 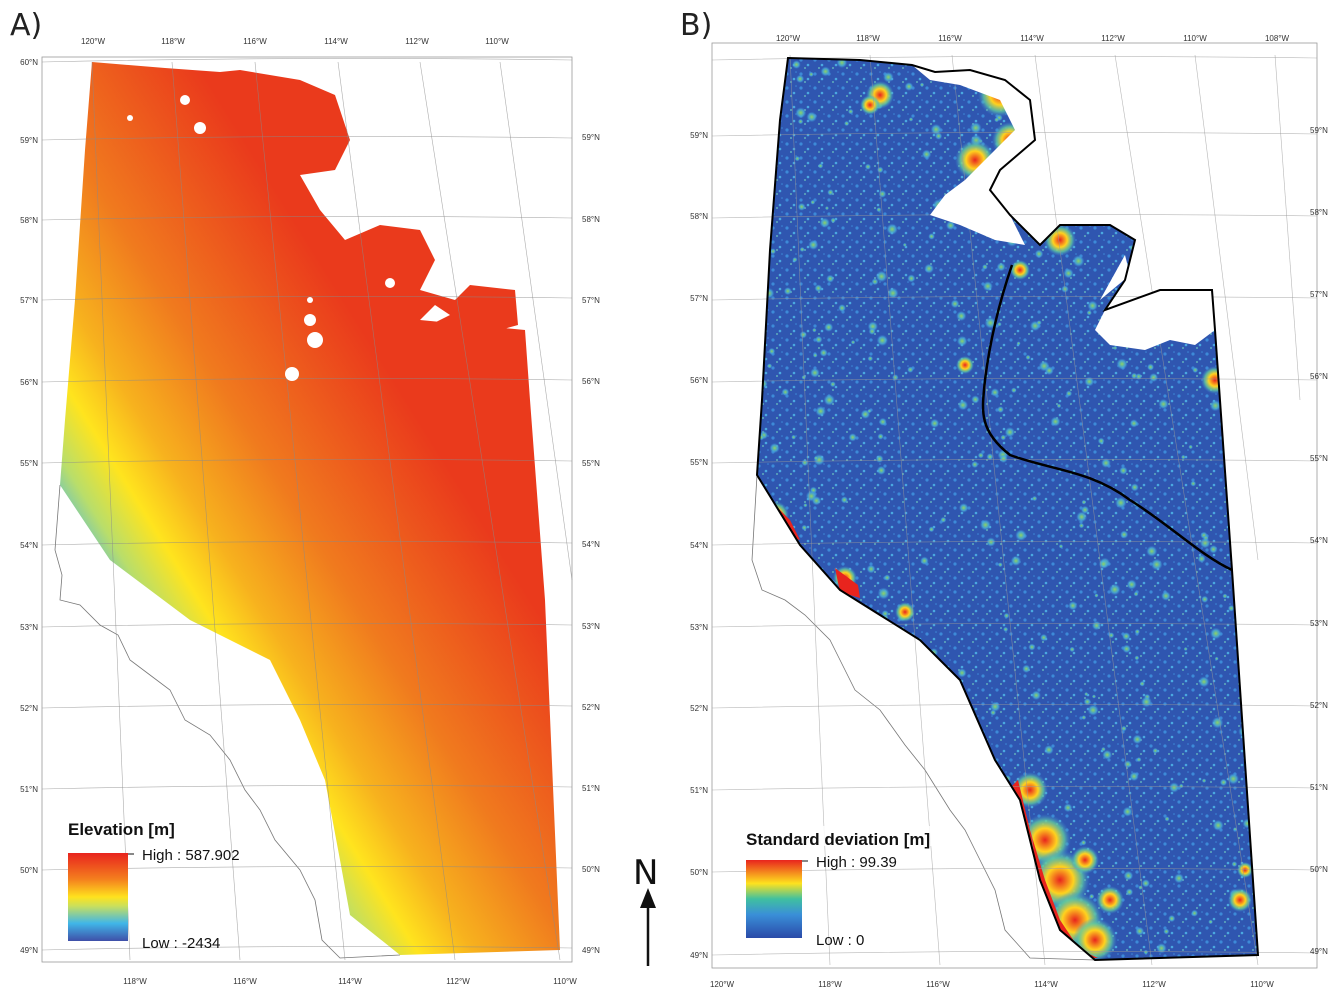 What do you see at coordinates (98, 897) in the screenshot?
I see `elevation-legend-colorbar` at bounding box center [98, 897].